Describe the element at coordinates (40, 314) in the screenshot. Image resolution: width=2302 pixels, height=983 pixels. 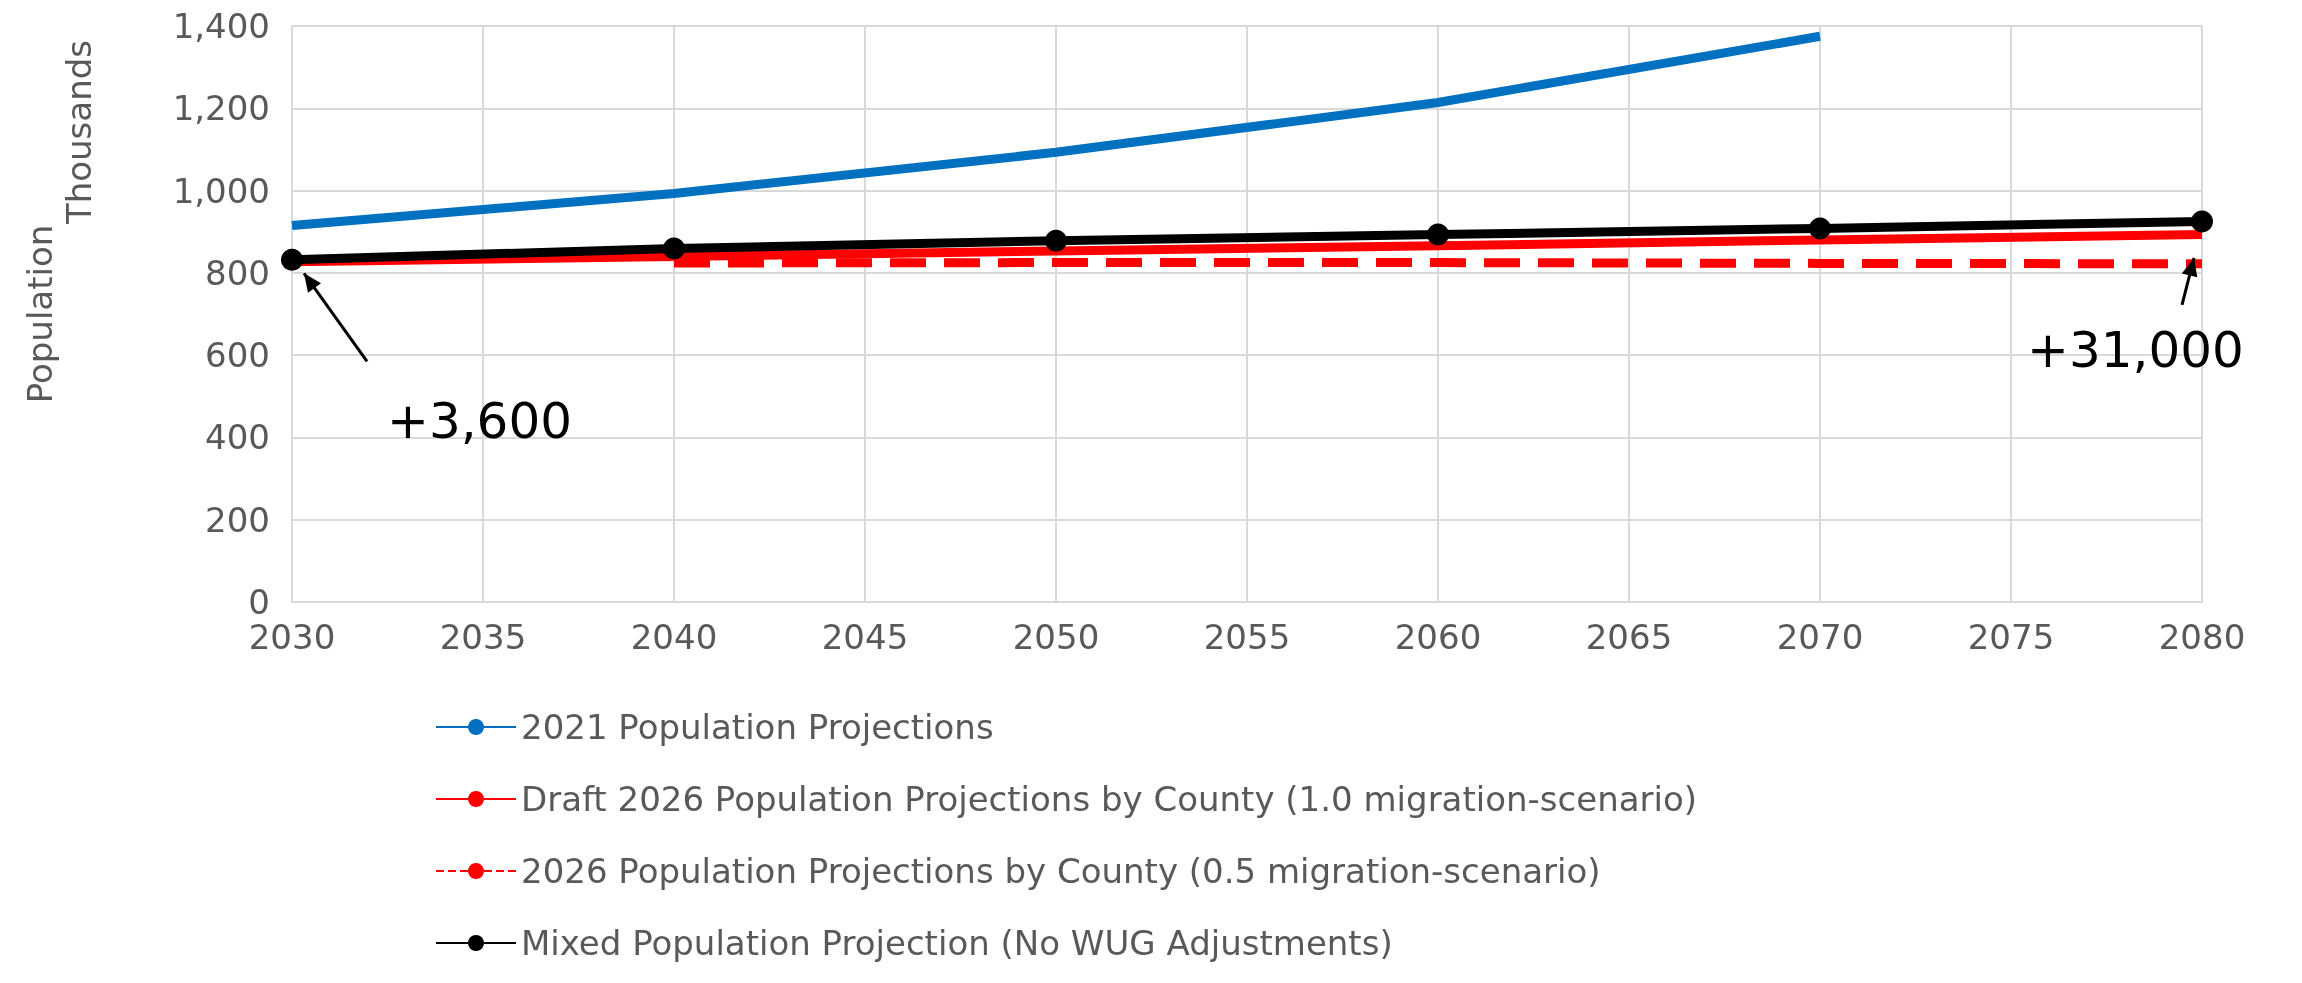
I see `y-axis-title: Population` at that location.